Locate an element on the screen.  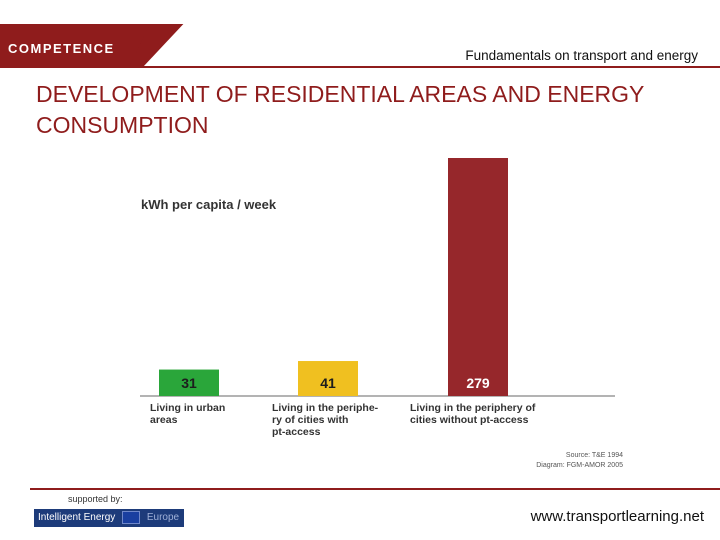
bar-value-label-1: 31 is located at coordinates (189, 383).